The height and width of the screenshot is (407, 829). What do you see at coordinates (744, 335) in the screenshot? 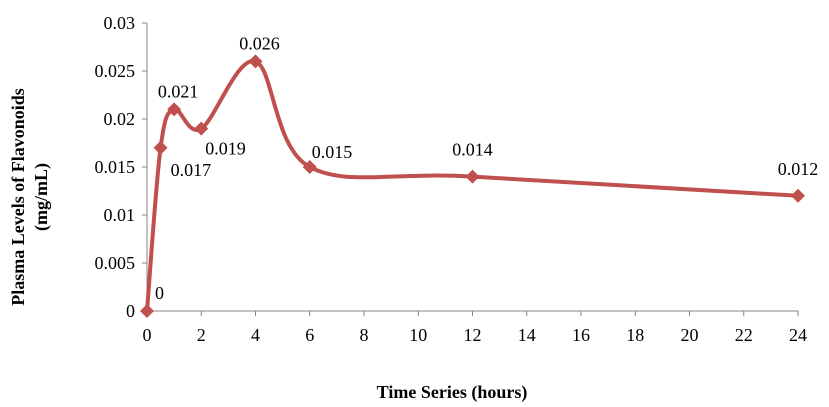
I see `x-tick-label: 22` at bounding box center [744, 335].